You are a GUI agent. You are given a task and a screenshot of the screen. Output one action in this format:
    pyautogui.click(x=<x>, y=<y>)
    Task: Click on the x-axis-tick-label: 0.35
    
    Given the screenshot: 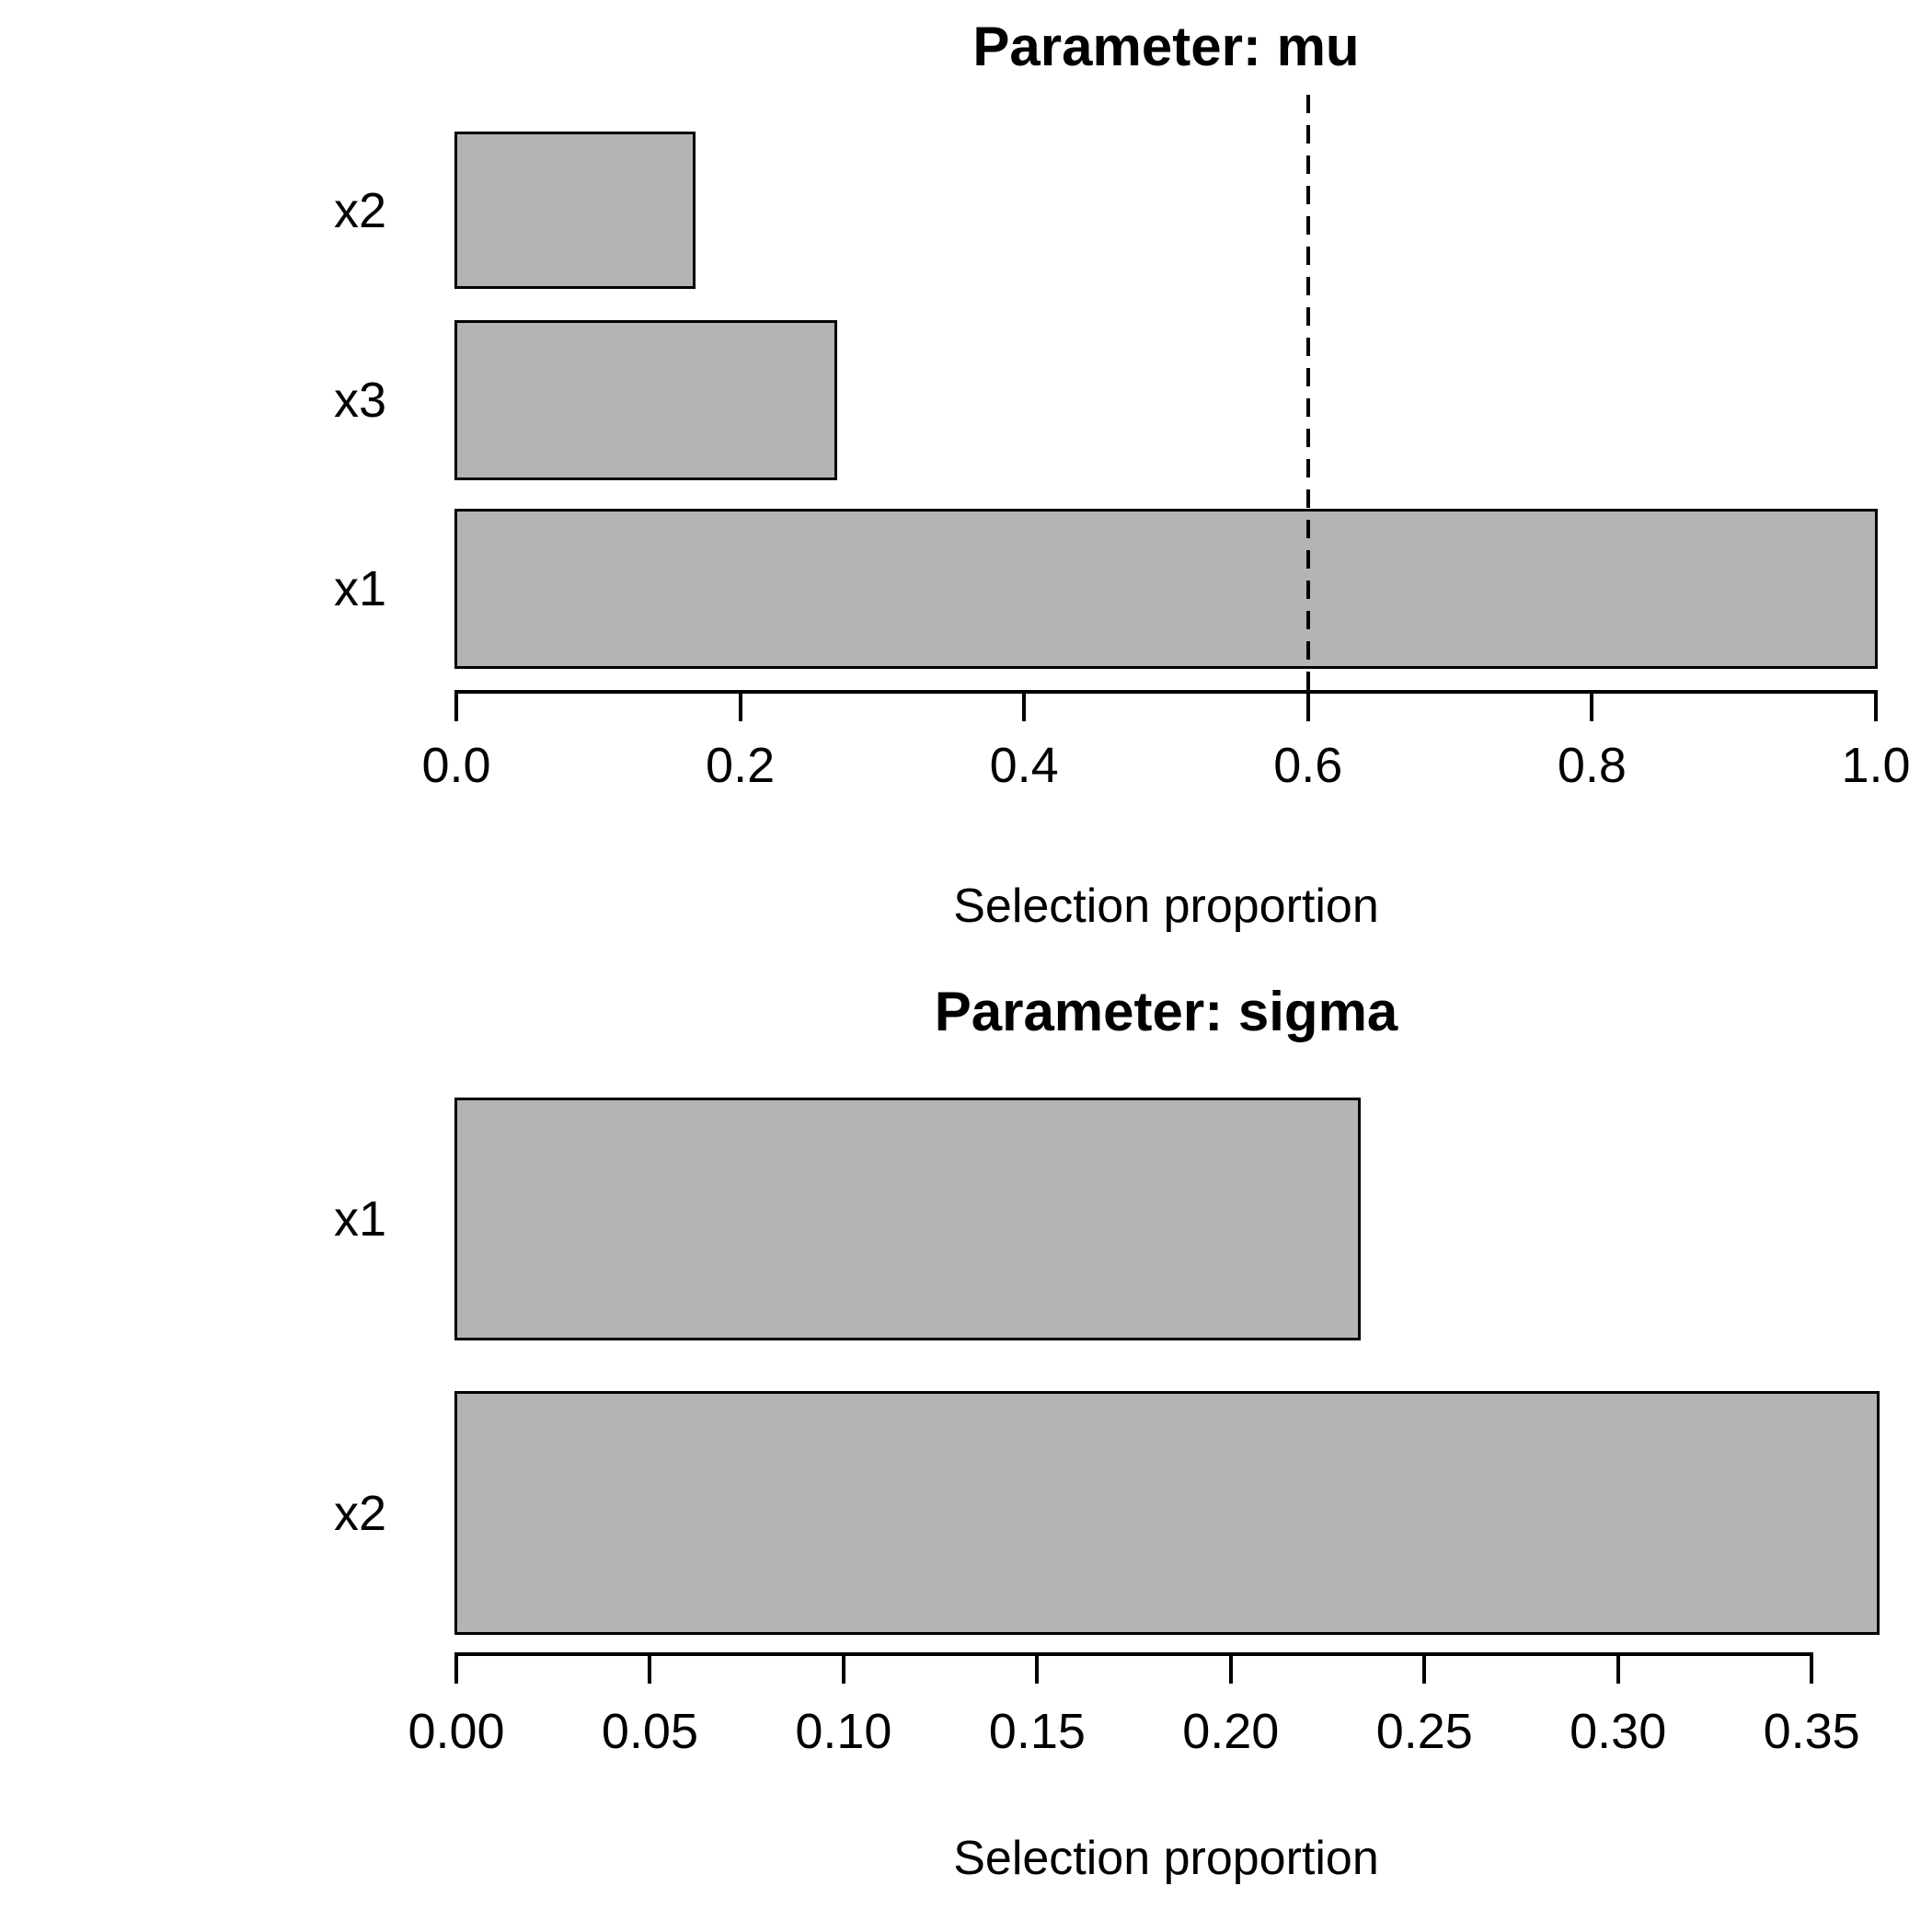 What is the action you would take?
    pyautogui.click(x=1811, y=1731)
    